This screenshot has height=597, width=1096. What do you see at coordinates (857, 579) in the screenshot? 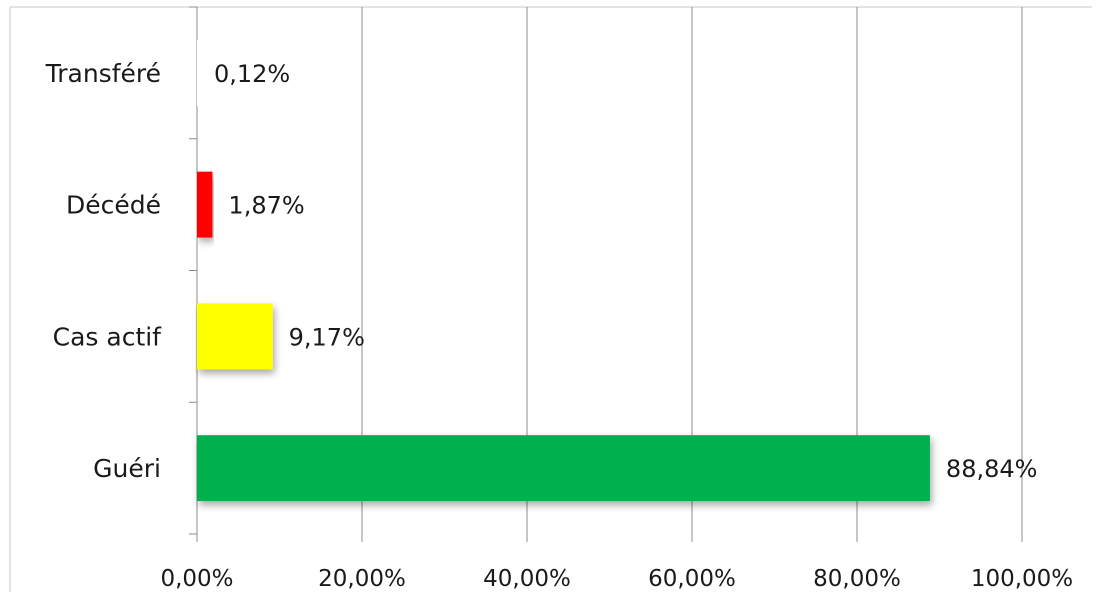
I see `x-tick-label: 80,00%` at bounding box center [857, 579].